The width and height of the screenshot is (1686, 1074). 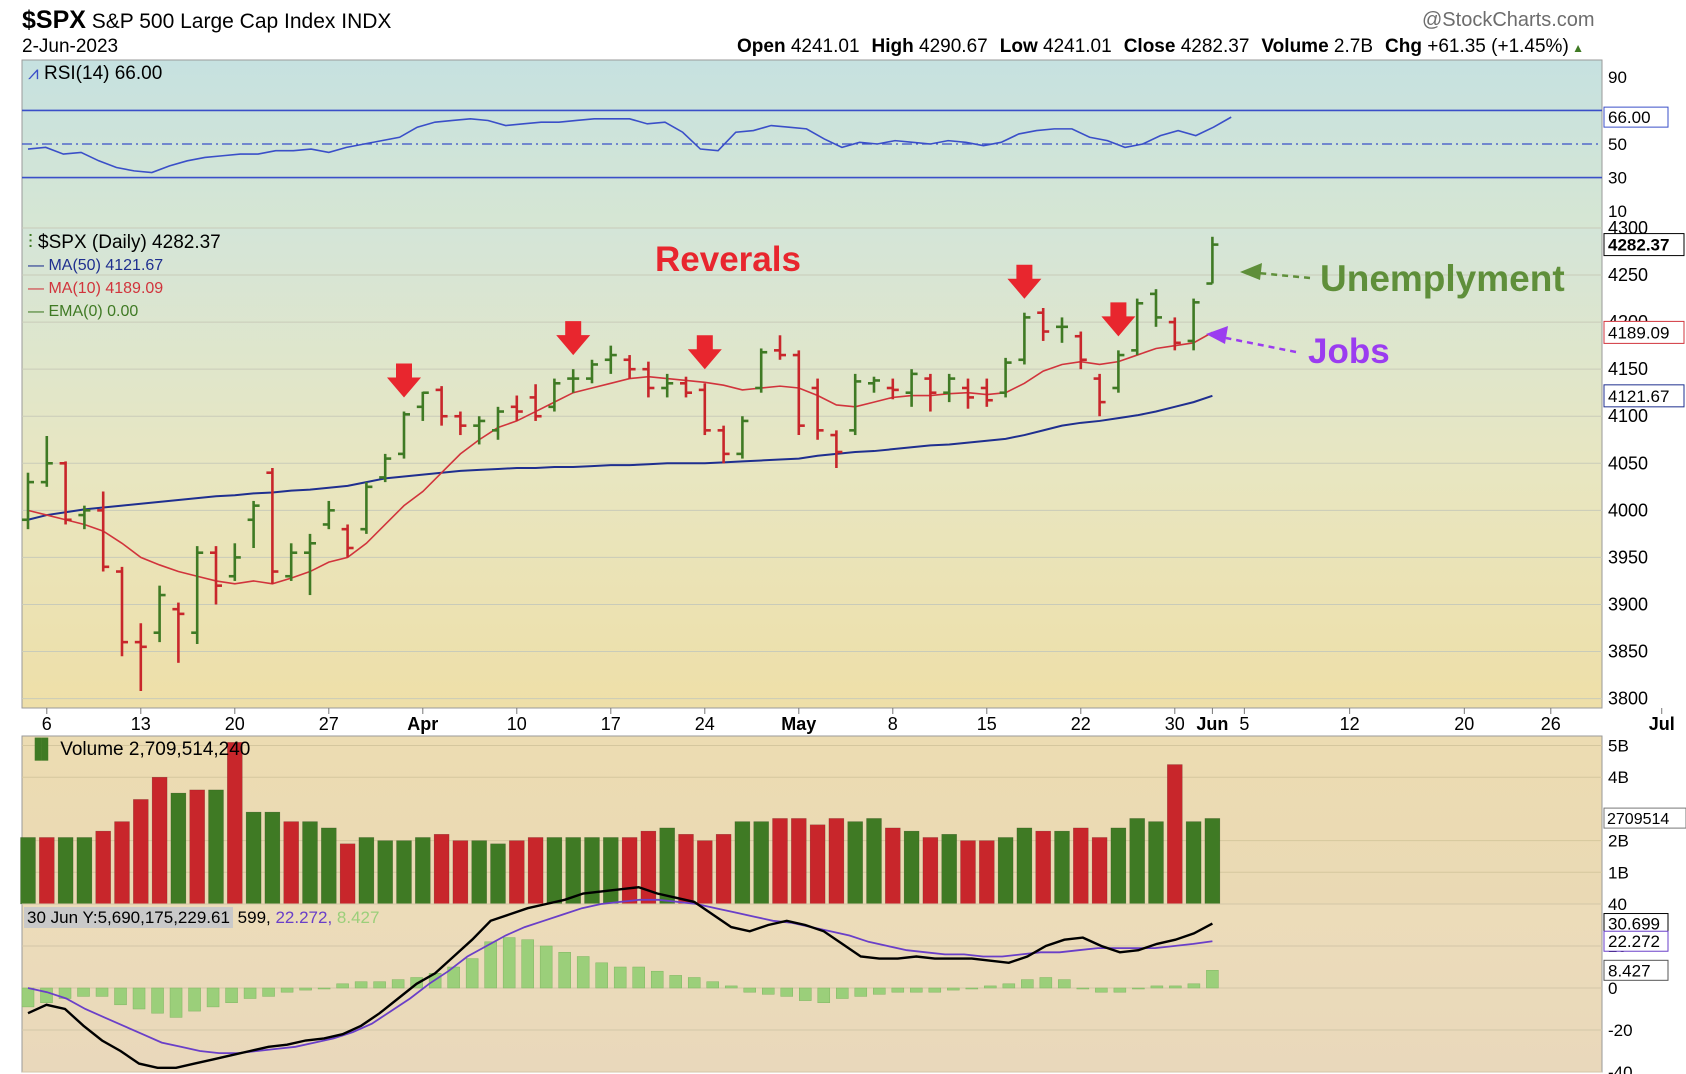 What do you see at coordinates (155, 749) in the screenshot?
I see `volume-legend-text: Volume 2,709,514,240` at bounding box center [155, 749].